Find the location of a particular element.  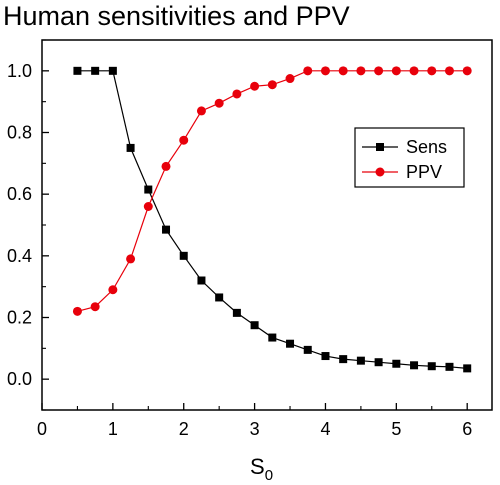

x-axis: 0 1 2 3 4 5 6 is located at coordinates (254, 421).